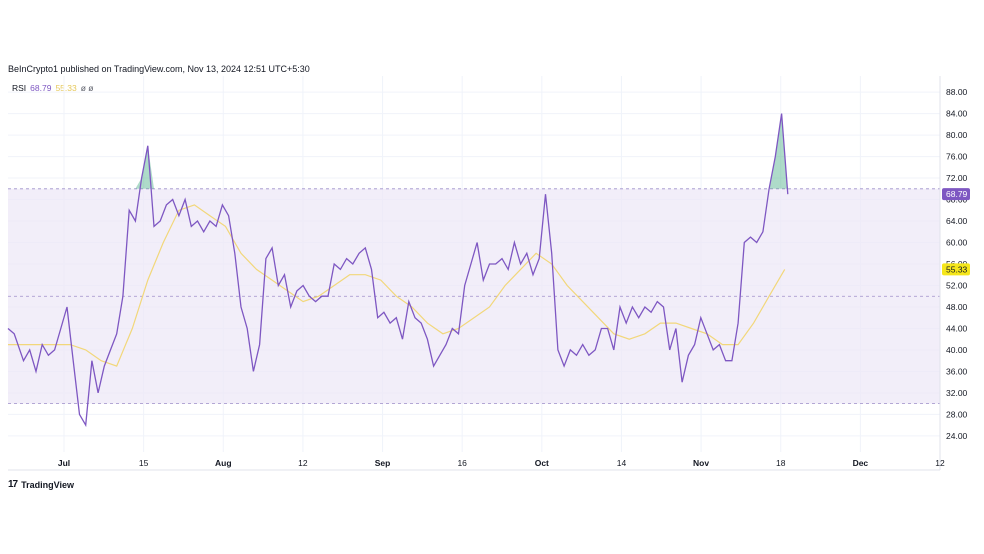 This screenshot has height=554, width=984. What do you see at coordinates (861, 463) in the screenshot?
I see `x-tick-label: Dec` at bounding box center [861, 463].